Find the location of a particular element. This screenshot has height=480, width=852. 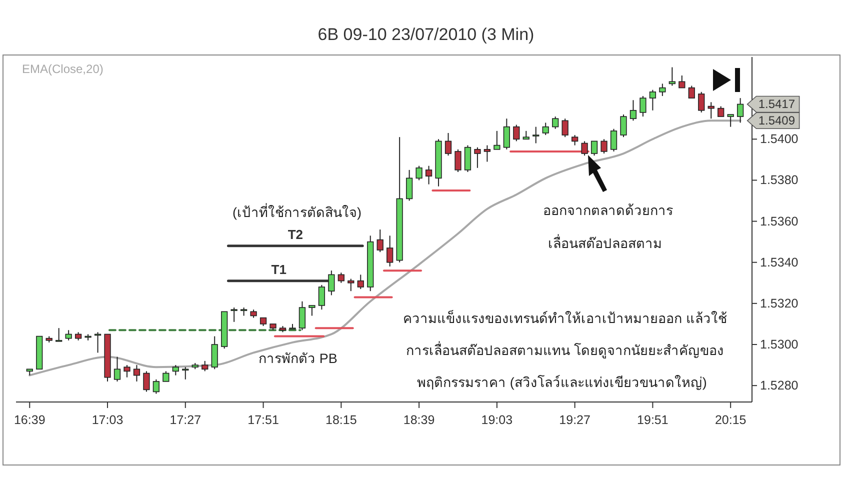

y-tick-label: 1.5320 is located at coordinates (779, 303).